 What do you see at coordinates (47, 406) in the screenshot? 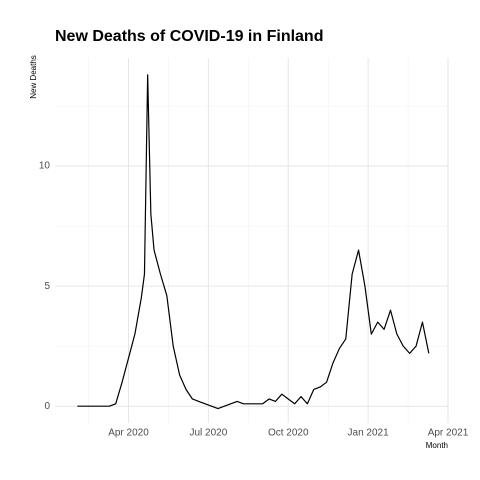
I see `y-tick-label: 0` at bounding box center [47, 406].